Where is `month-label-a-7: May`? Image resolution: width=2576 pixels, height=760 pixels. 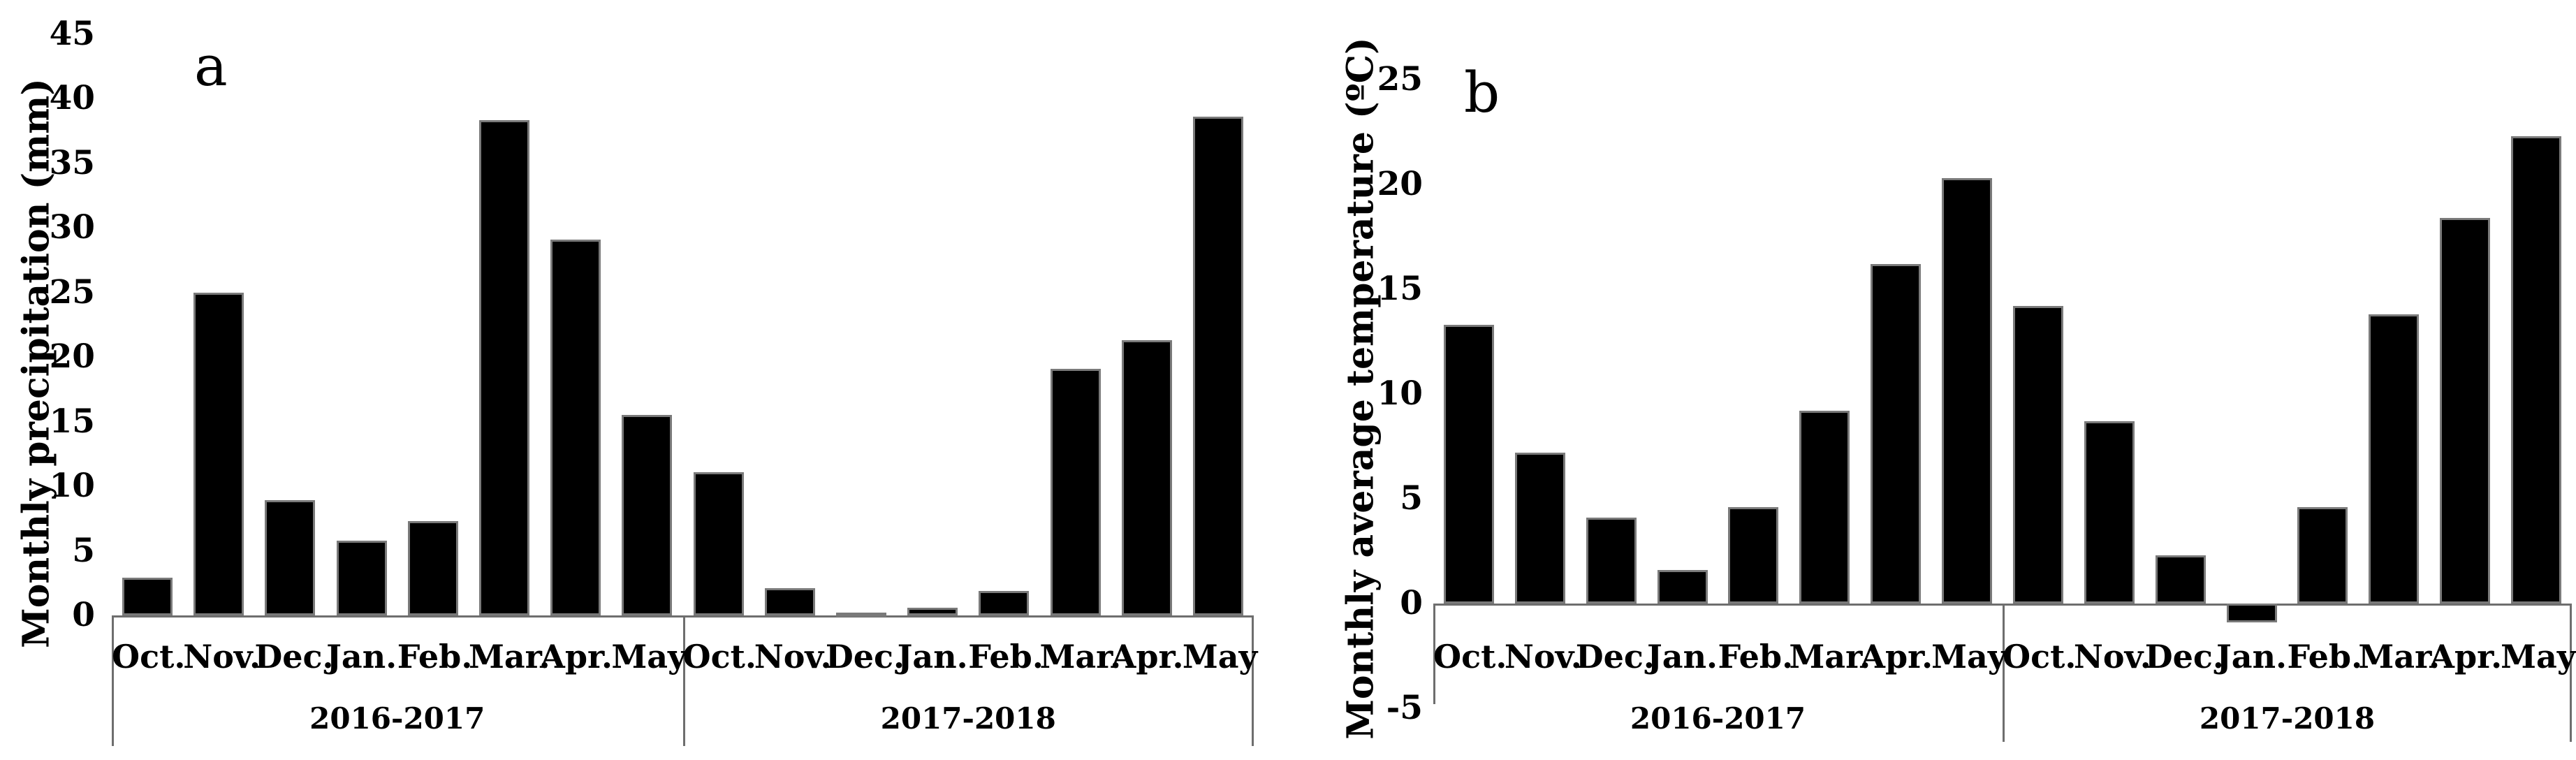
month-label-a-7: May is located at coordinates (649, 656).